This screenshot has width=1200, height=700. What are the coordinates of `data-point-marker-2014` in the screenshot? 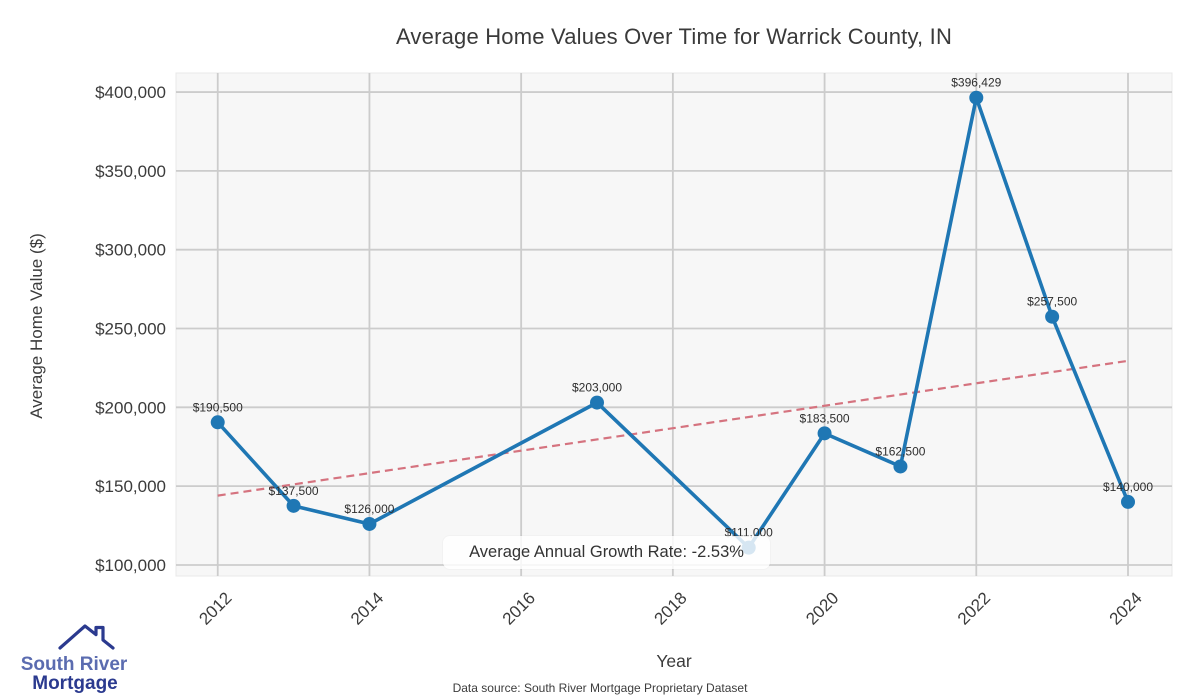 It's located at (369, 523).